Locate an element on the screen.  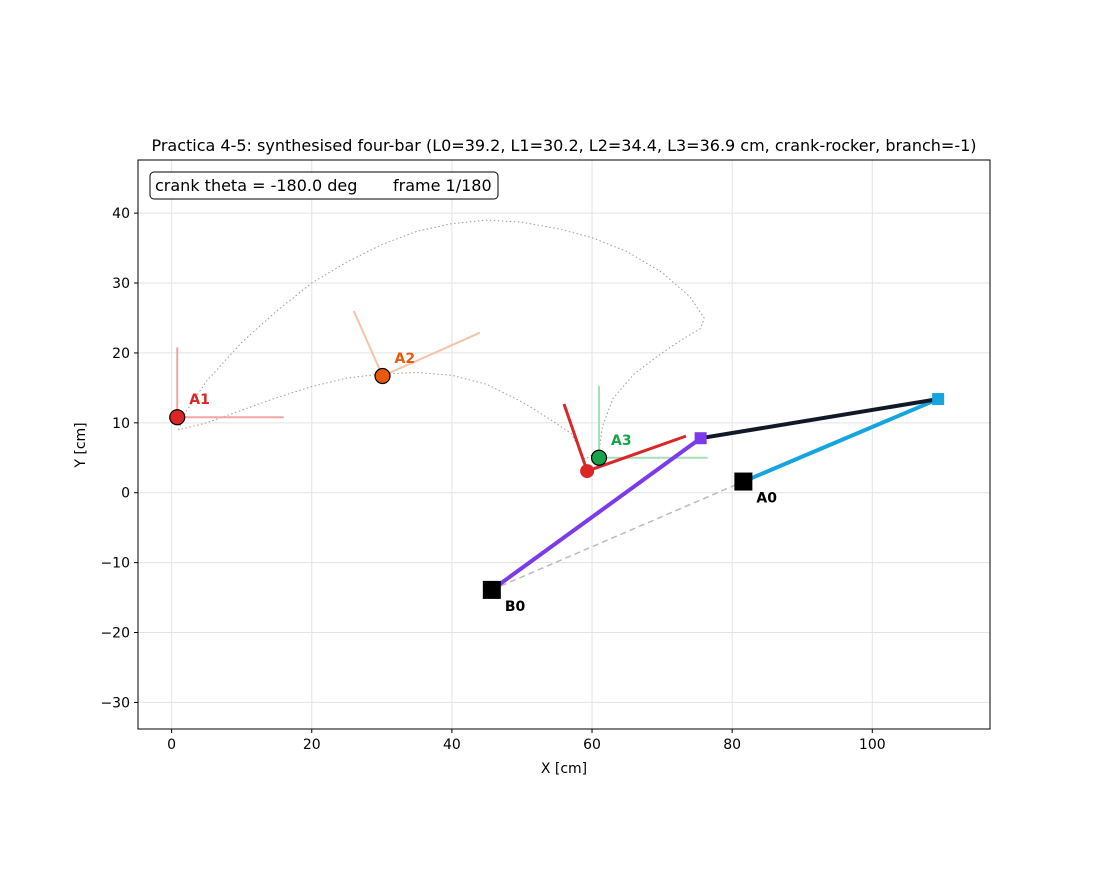
precision-point-a2 is located at coordinates (382, 376).